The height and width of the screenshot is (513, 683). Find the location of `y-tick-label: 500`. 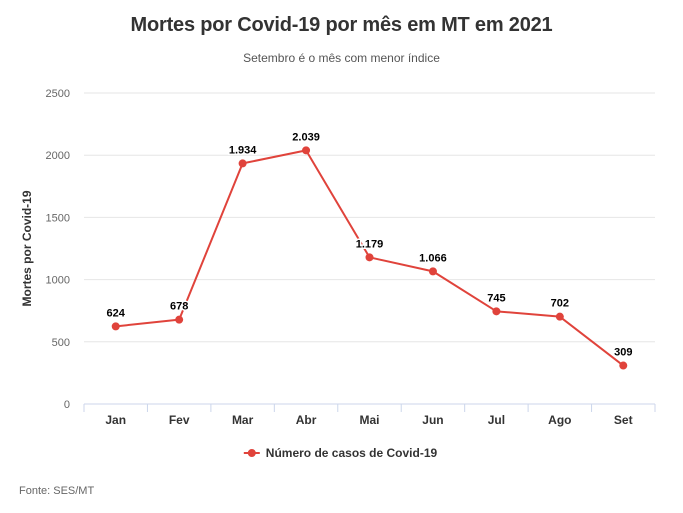

y-tick-label: 500 is located at coordinates (61, 343).